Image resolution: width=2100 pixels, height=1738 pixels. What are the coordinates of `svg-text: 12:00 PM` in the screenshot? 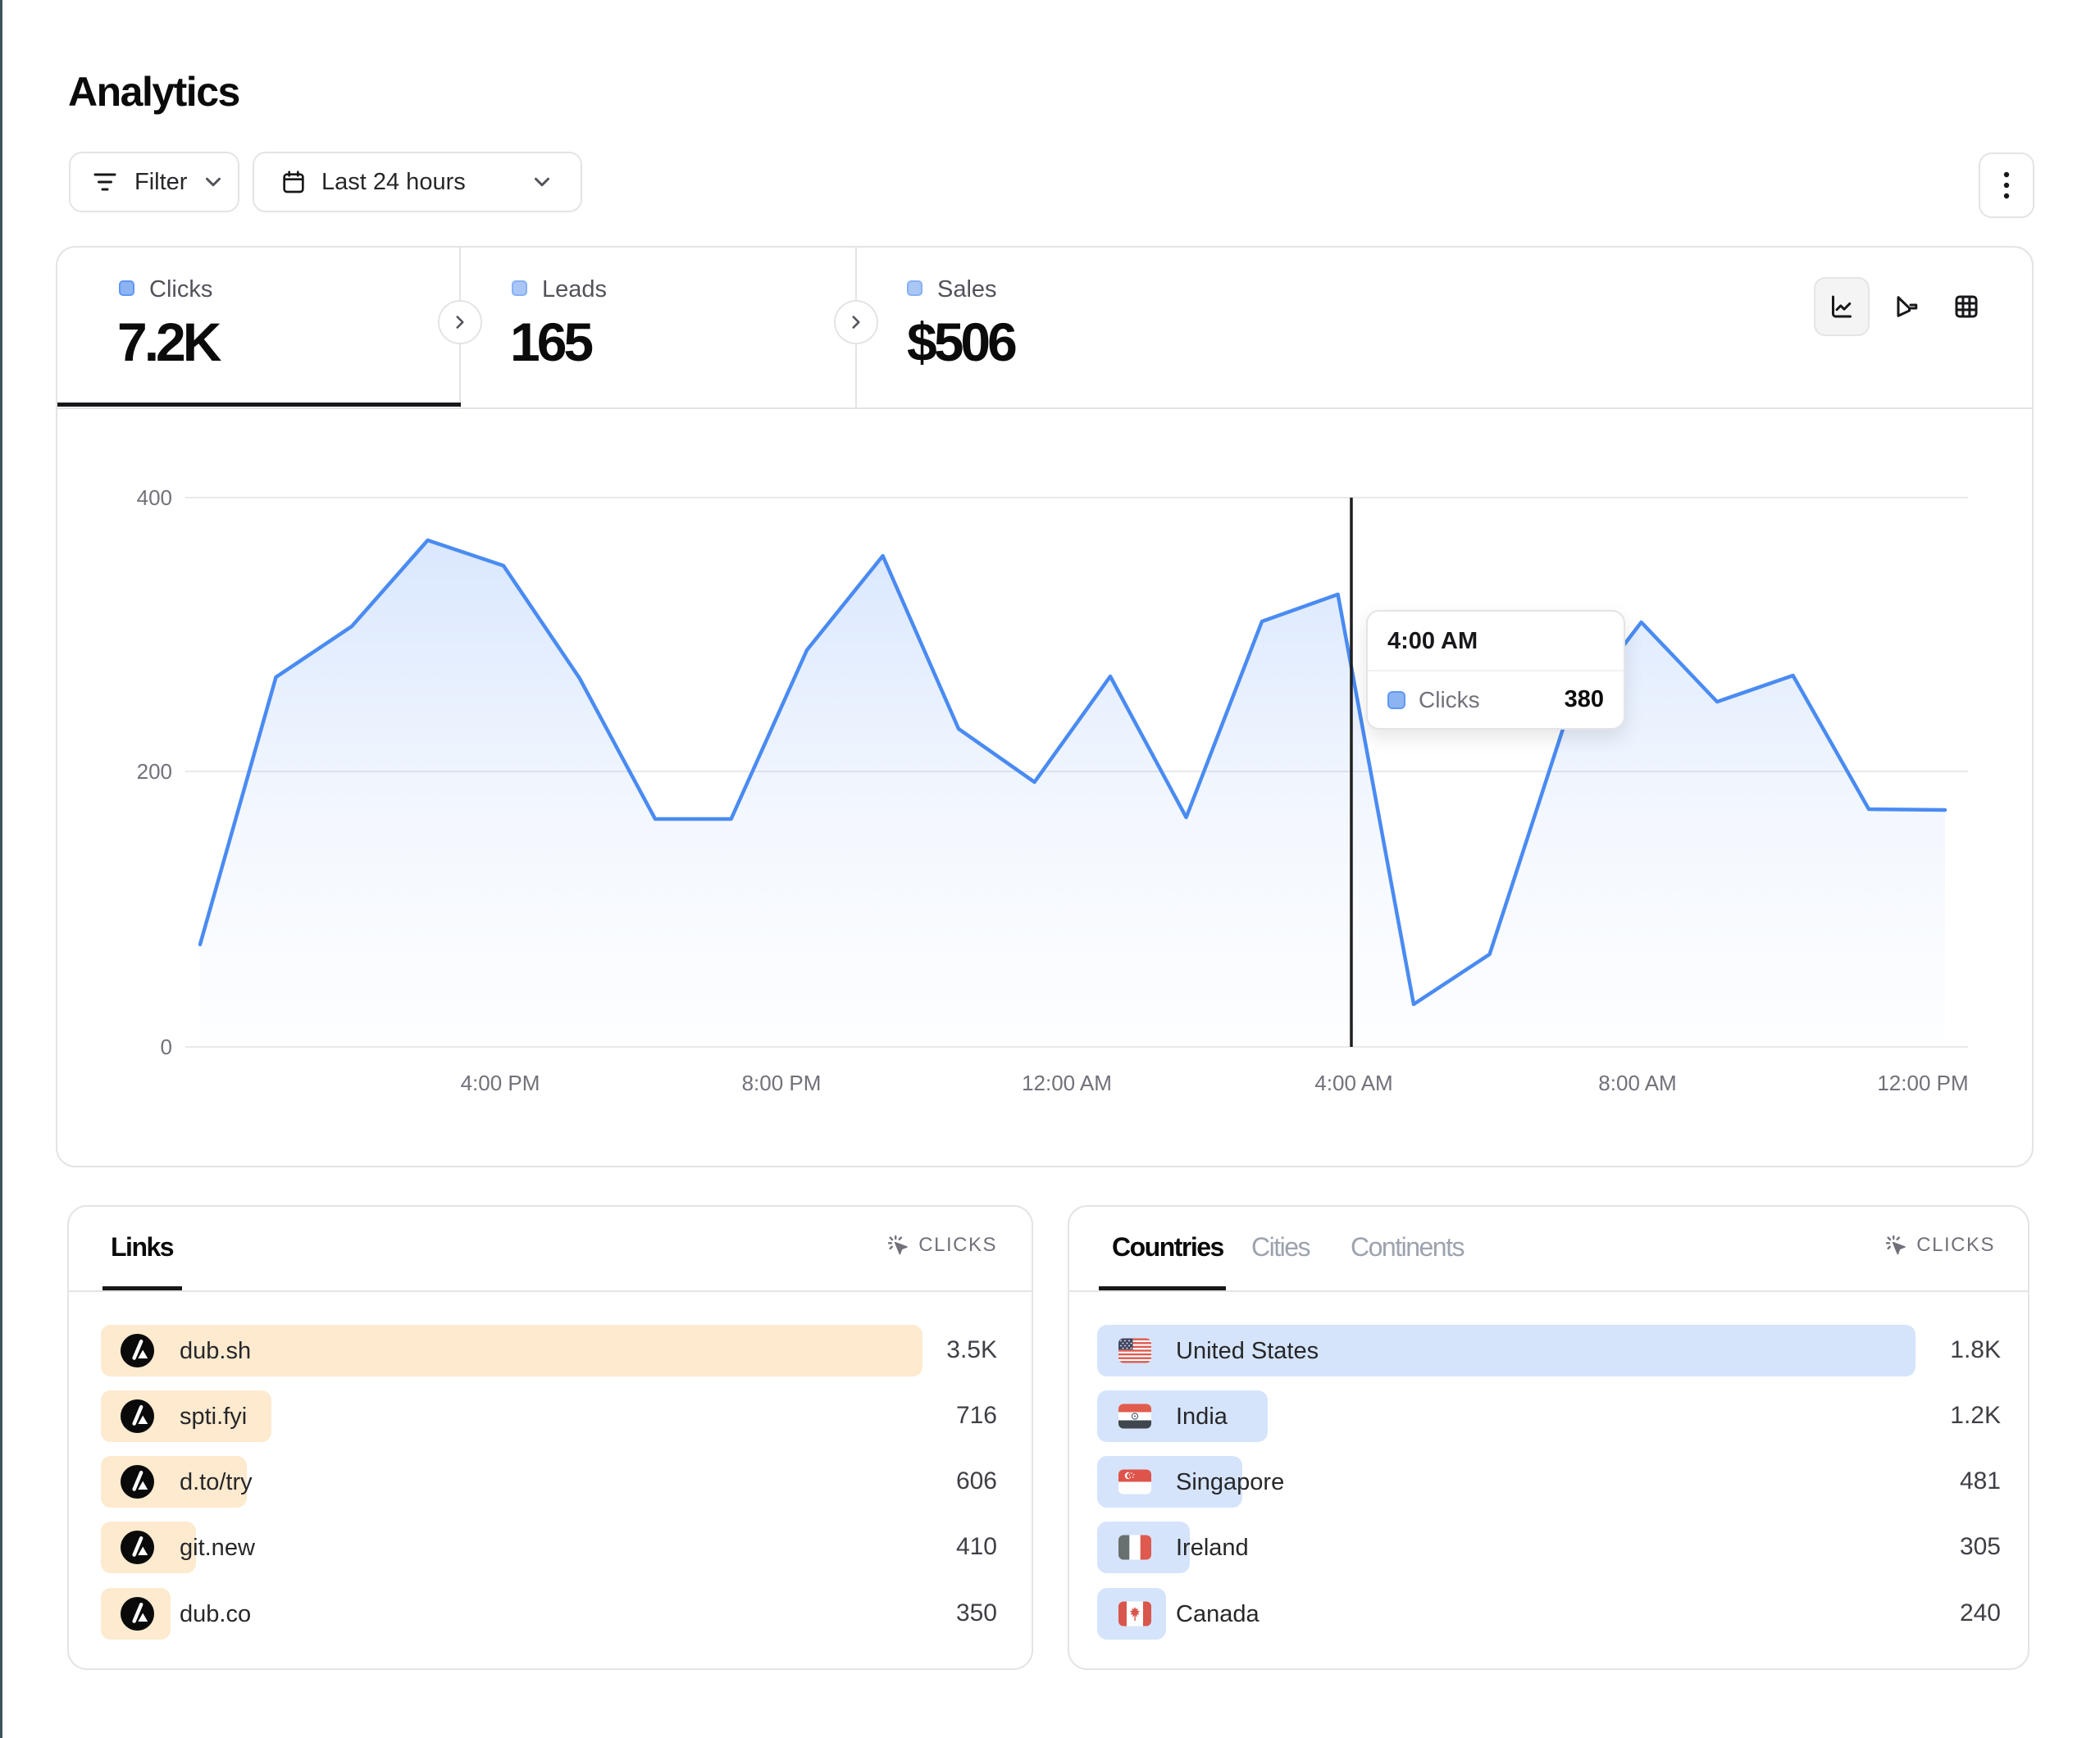 It's located at (1922, 1083).